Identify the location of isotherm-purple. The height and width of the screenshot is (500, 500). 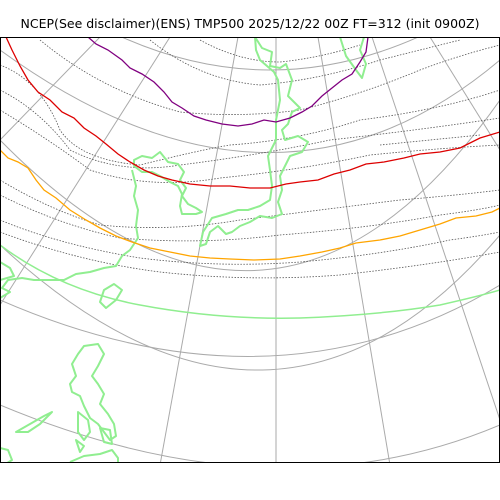
(228, 82).